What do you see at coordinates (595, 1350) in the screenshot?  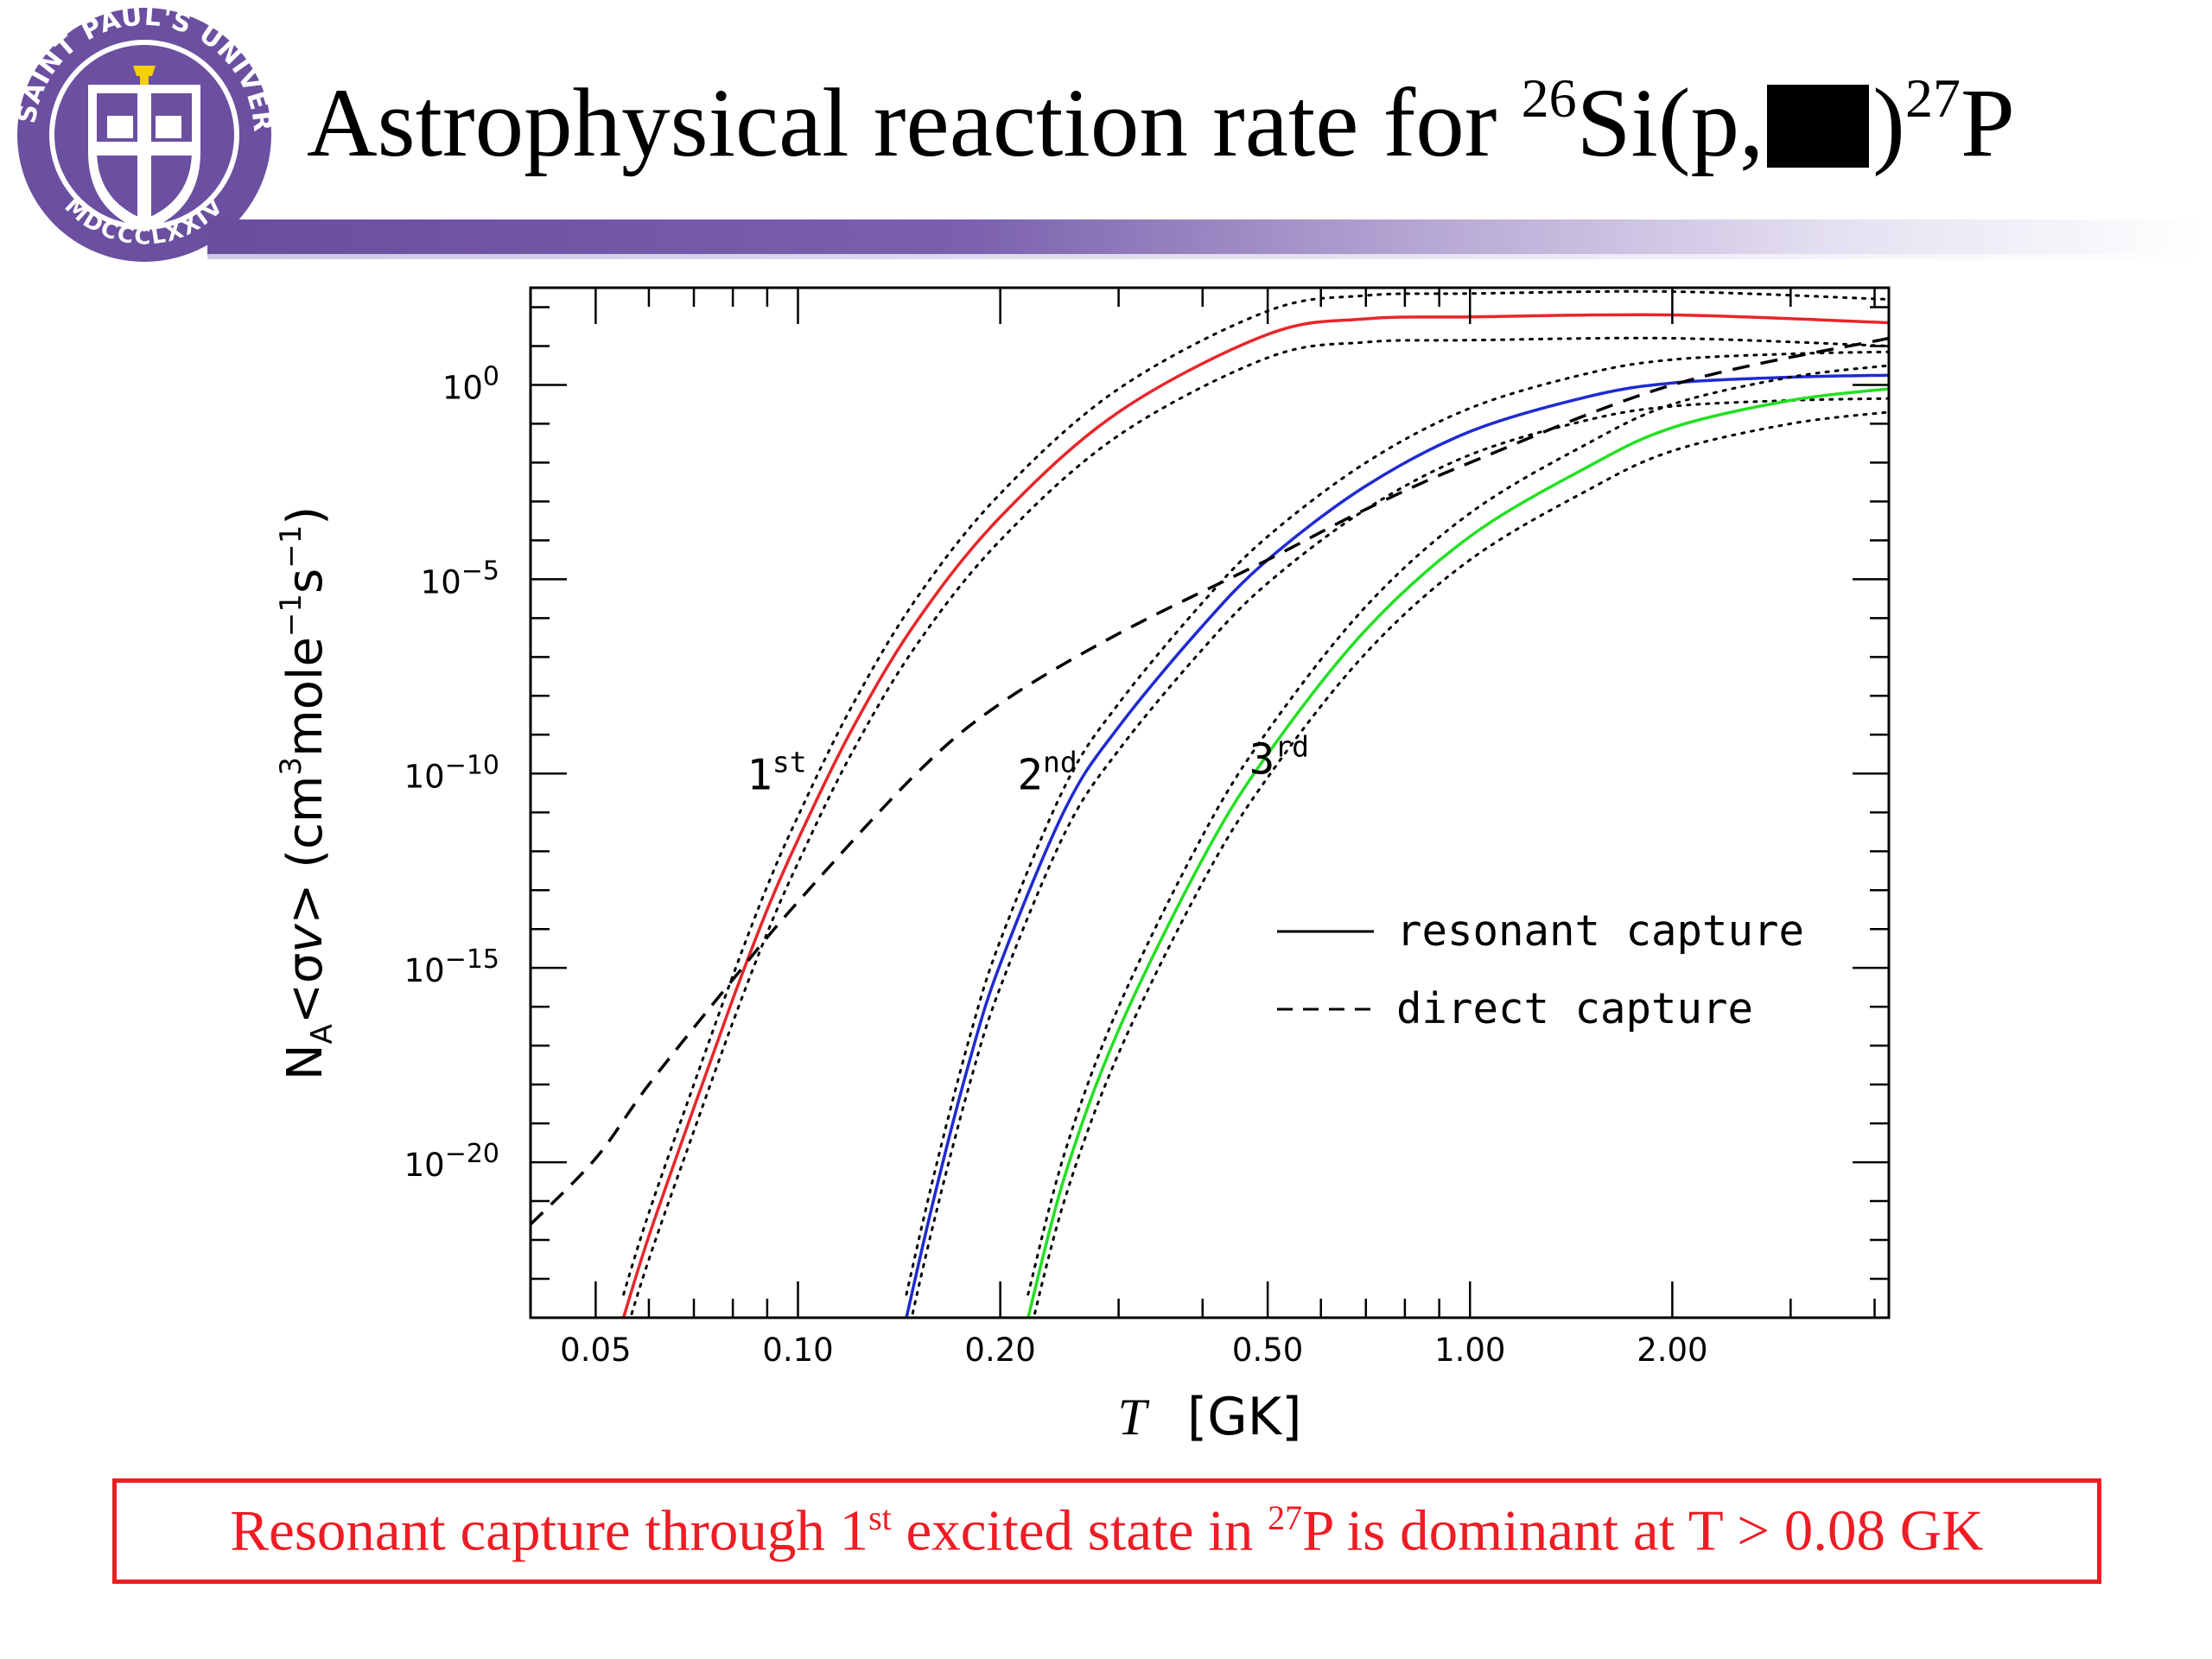 I see `x-tick-label: 0.05` at bounding box center [595, 1350].